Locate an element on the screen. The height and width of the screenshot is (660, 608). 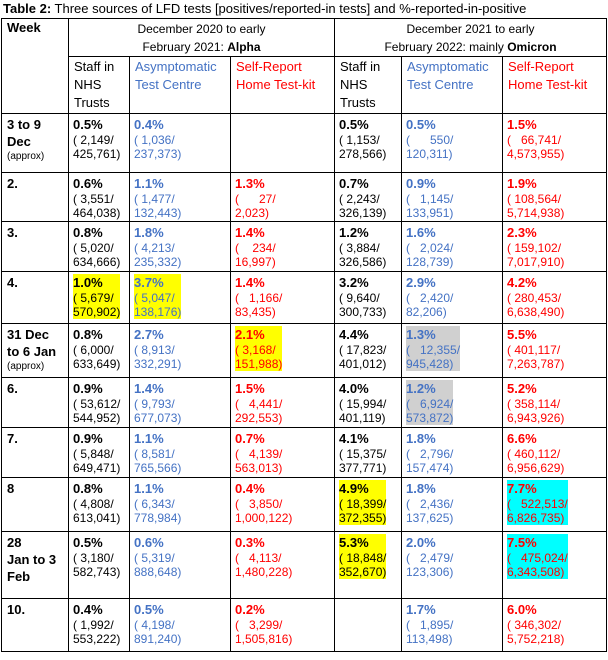
week-cell: 28 Jan to 3 Feb is located at coordinates (35, 565).